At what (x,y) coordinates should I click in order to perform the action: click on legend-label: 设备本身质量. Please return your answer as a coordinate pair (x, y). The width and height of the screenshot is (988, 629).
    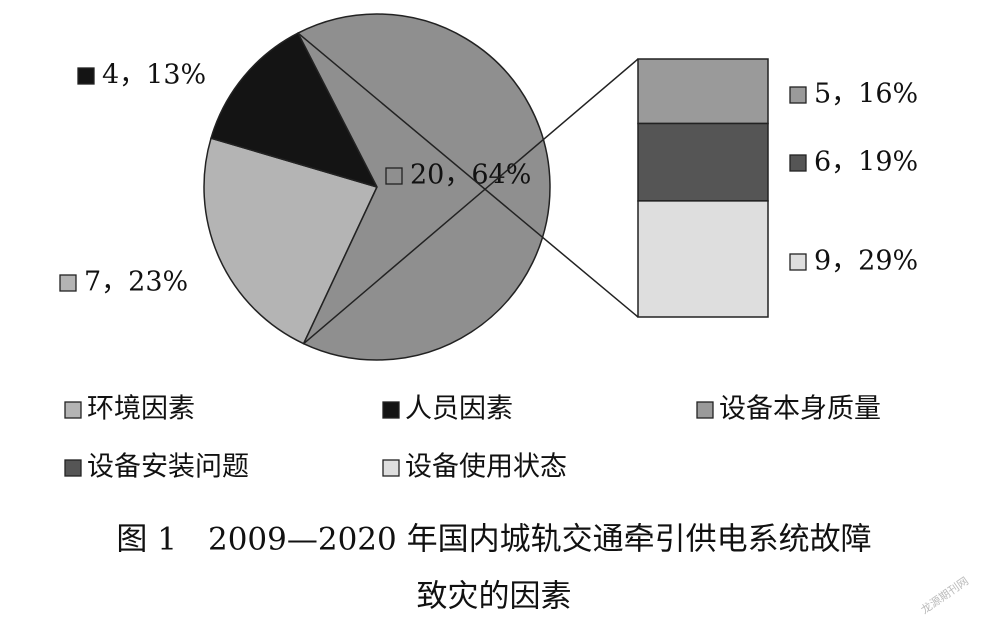
    Looking at the image, I should click on (800, 409).